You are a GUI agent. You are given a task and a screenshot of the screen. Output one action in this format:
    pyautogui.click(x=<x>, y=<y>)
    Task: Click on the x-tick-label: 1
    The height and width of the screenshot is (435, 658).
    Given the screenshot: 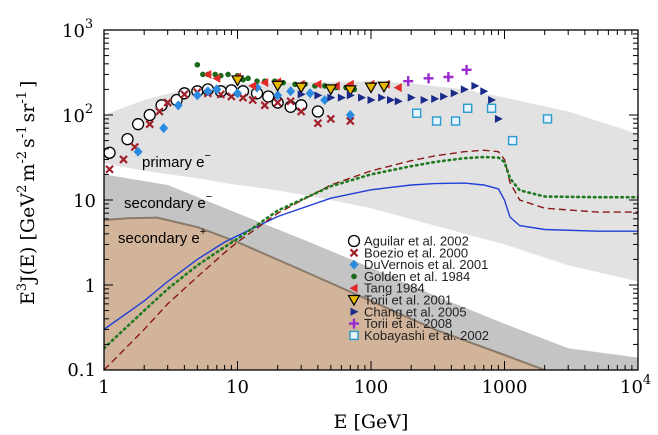 What is the action you would take?
    pyautogui.click(x=103, y=387)
    